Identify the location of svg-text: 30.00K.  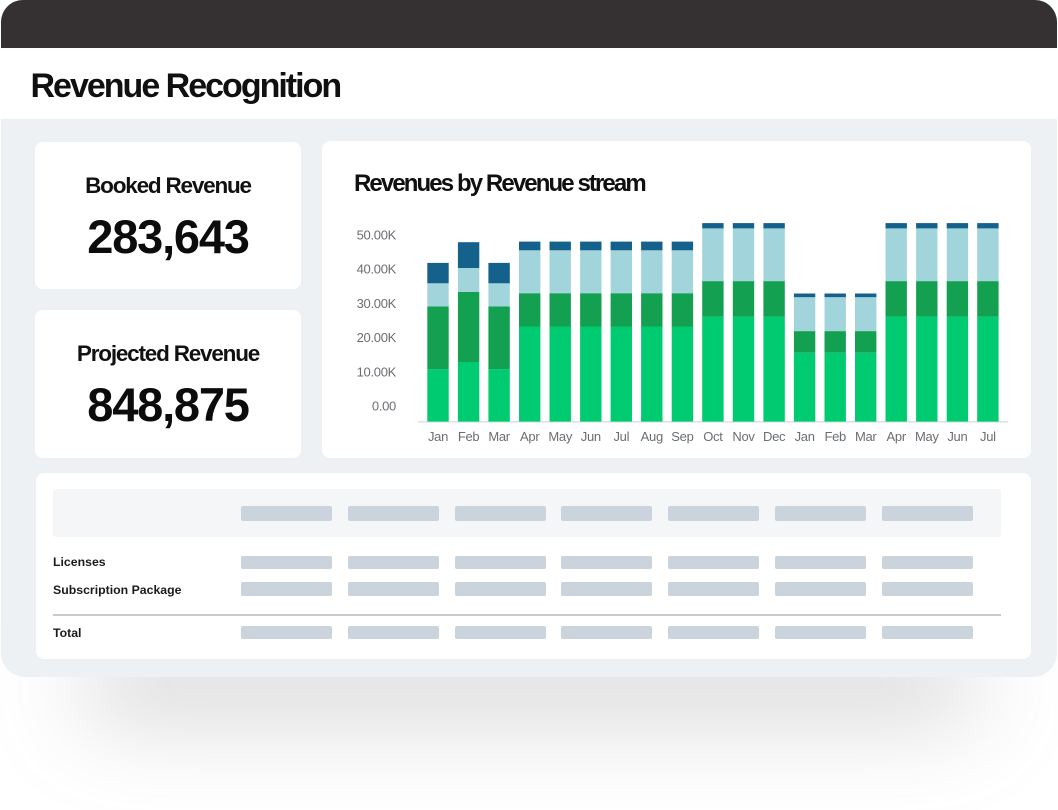
(377, 303).